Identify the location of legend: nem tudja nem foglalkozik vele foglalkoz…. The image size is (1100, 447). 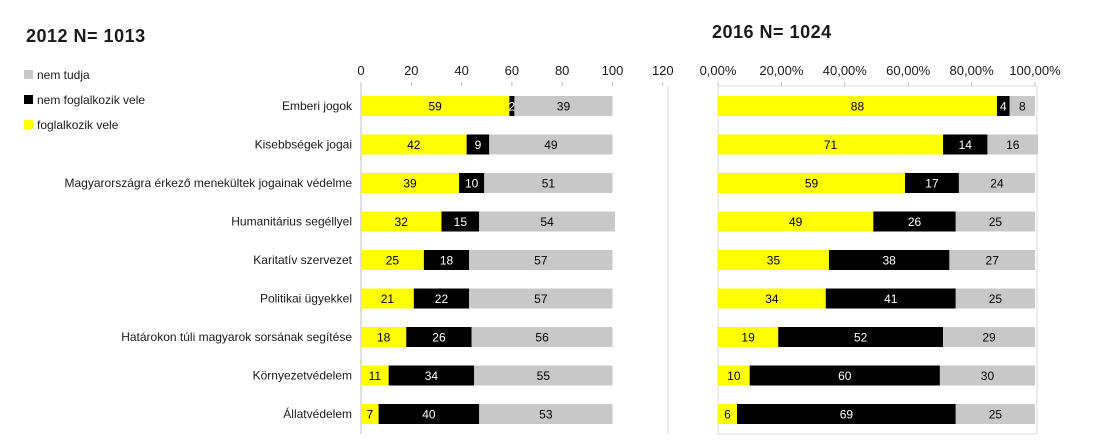
(84, 99).